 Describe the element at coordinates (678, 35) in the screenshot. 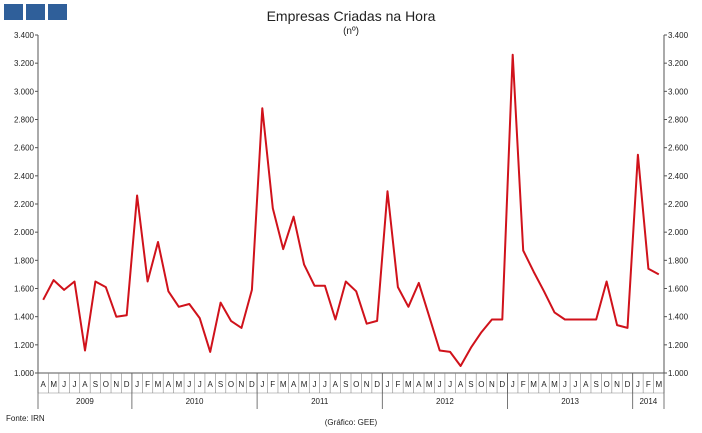

I see `y-tick-label-right: 3.400` at that location.